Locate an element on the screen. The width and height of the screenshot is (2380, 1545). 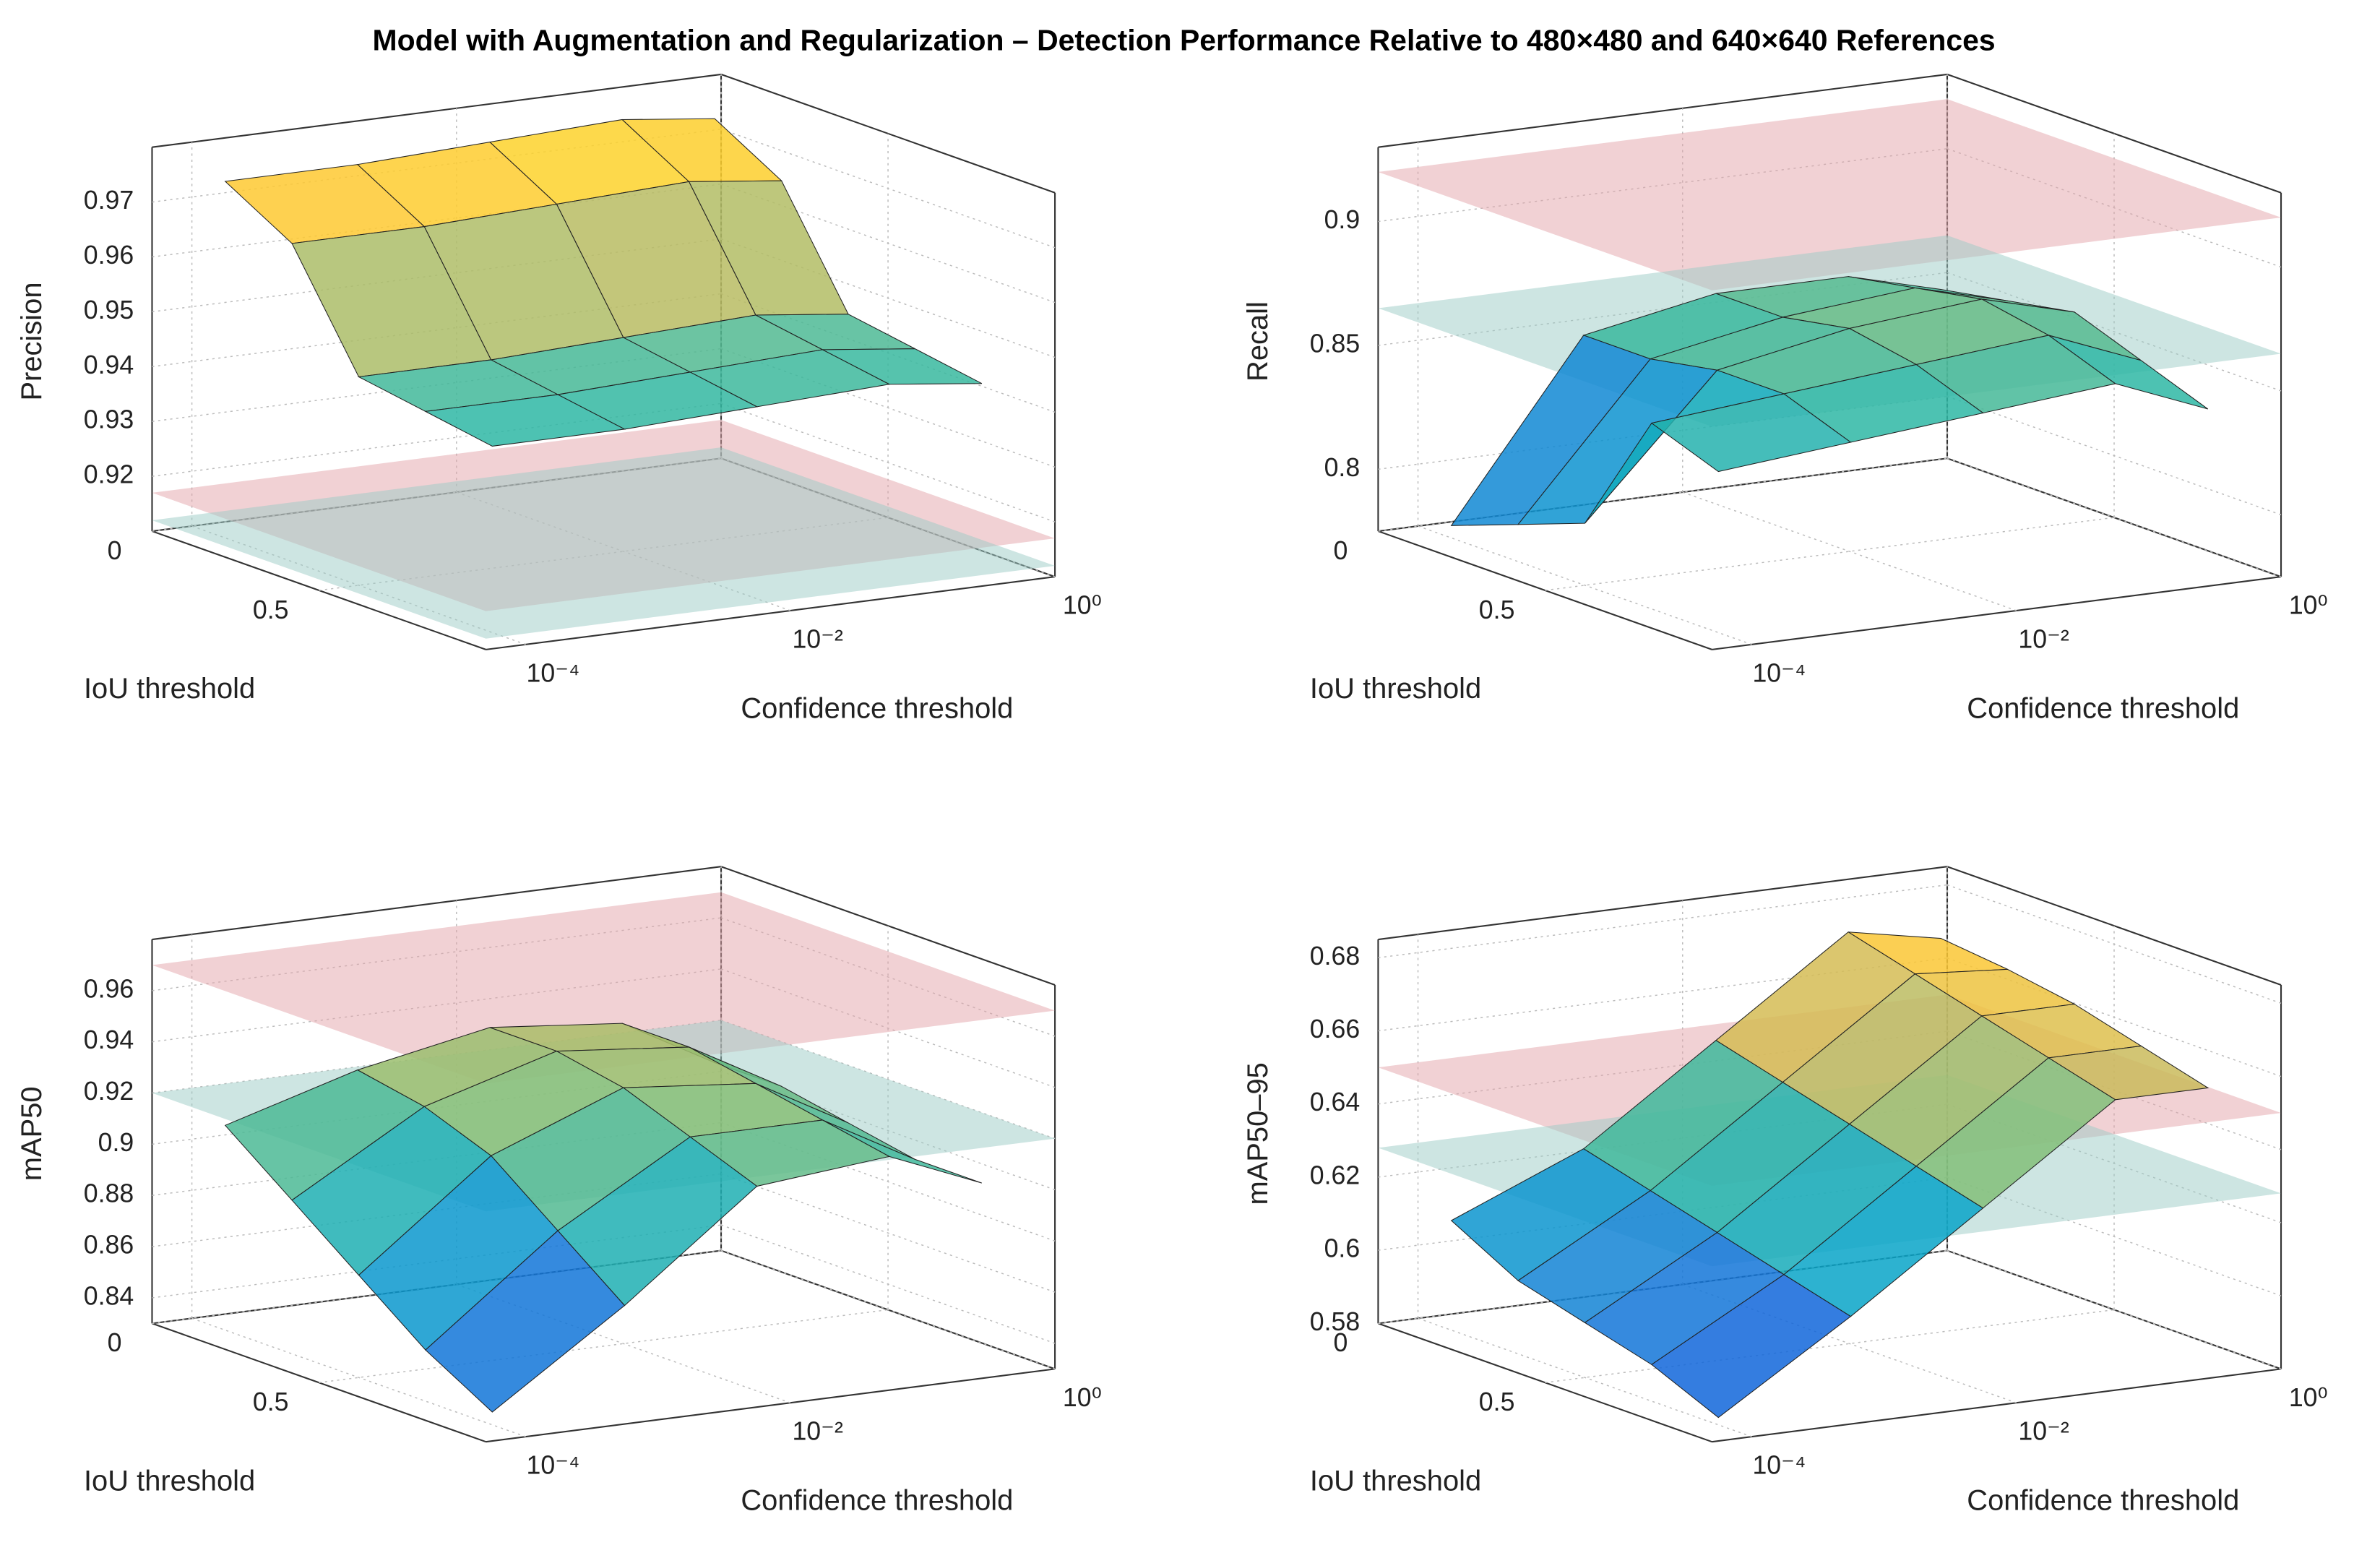
z-tick-label: 0.84 is located at coordinates (109, 1295).